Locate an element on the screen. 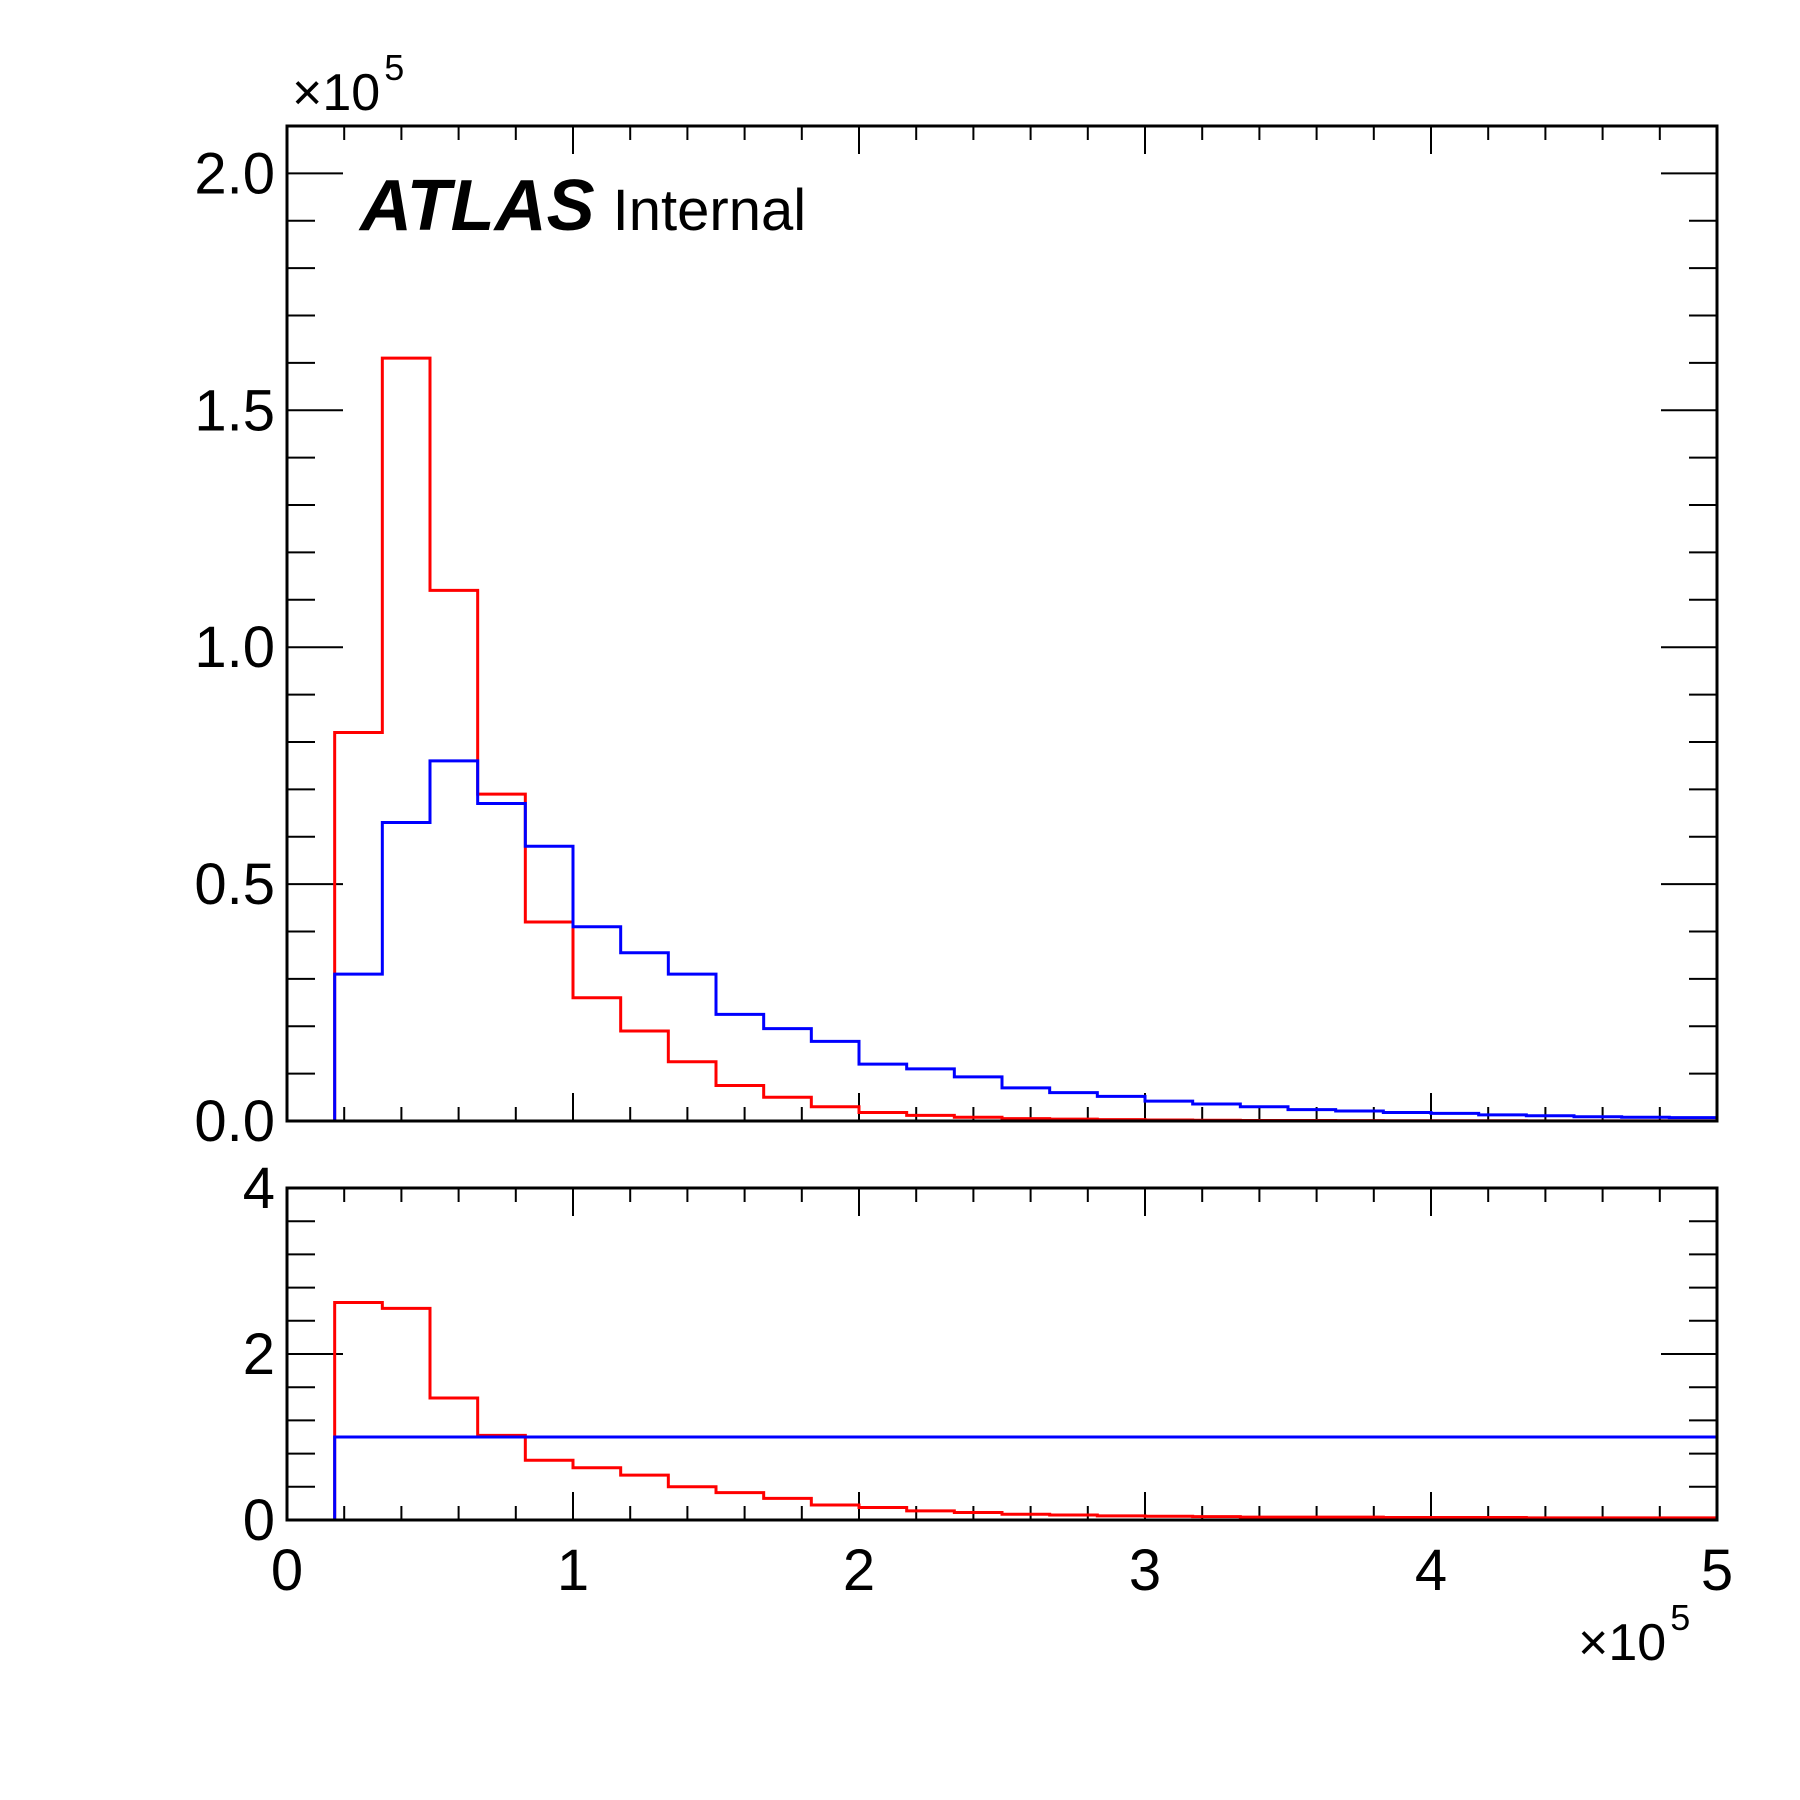 The width and height of the screenshot is (1800, 1800). y-multiplier-exponent: 5 is located at coordinates (394, 67).